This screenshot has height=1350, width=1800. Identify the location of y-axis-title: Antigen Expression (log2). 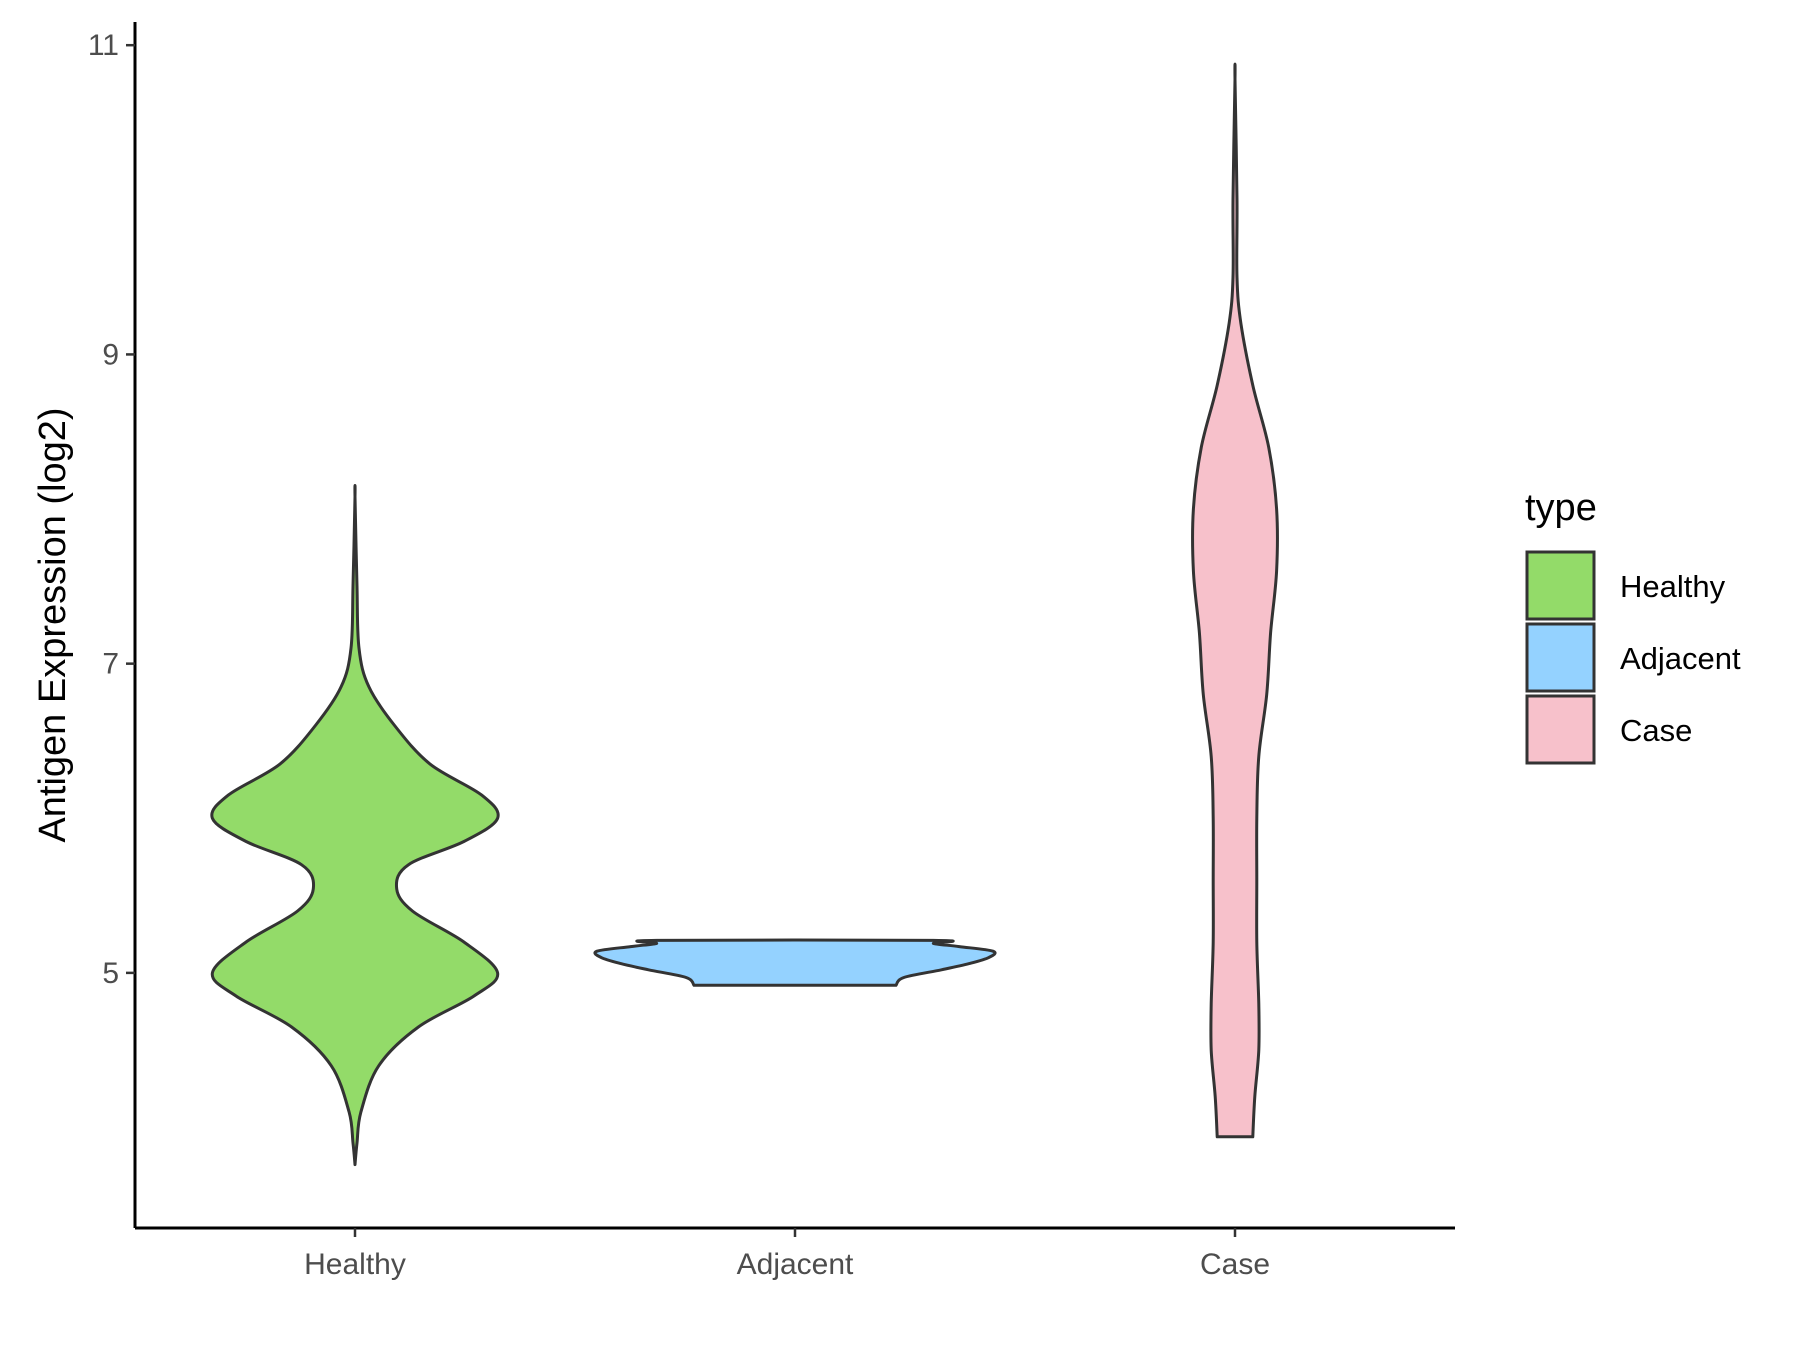
(53, 624).